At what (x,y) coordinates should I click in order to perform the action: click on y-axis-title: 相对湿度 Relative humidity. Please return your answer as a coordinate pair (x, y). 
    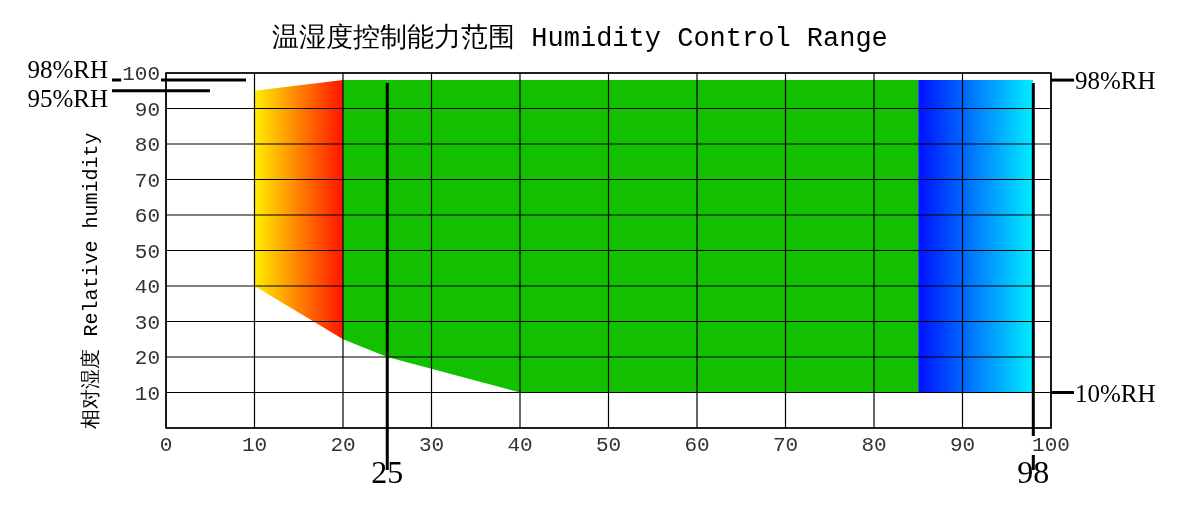
    Looking at the image, I should click on (91, 280).